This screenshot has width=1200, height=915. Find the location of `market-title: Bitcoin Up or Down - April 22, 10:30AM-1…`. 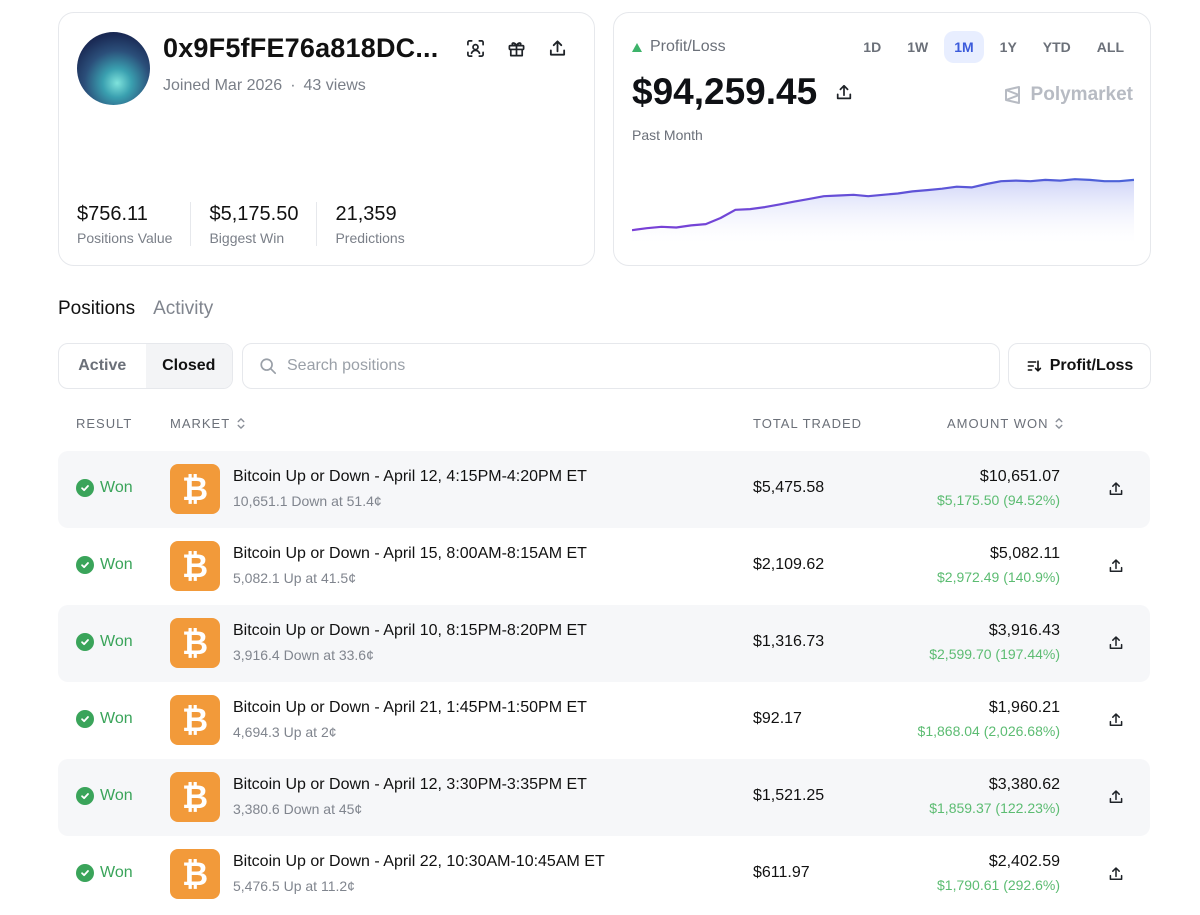

market-title: Bitcoin Up or Down - April 22, 10:30AM-1… is located at coordinates (419, 861).